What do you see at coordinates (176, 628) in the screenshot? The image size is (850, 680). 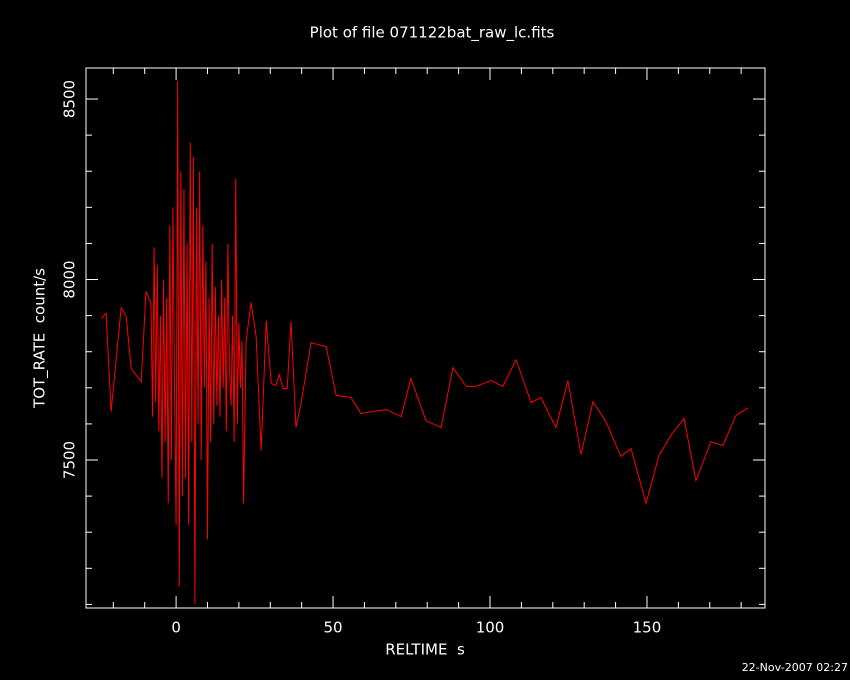 I see `x-tick-label: 0` at bounding box center [176, 628].